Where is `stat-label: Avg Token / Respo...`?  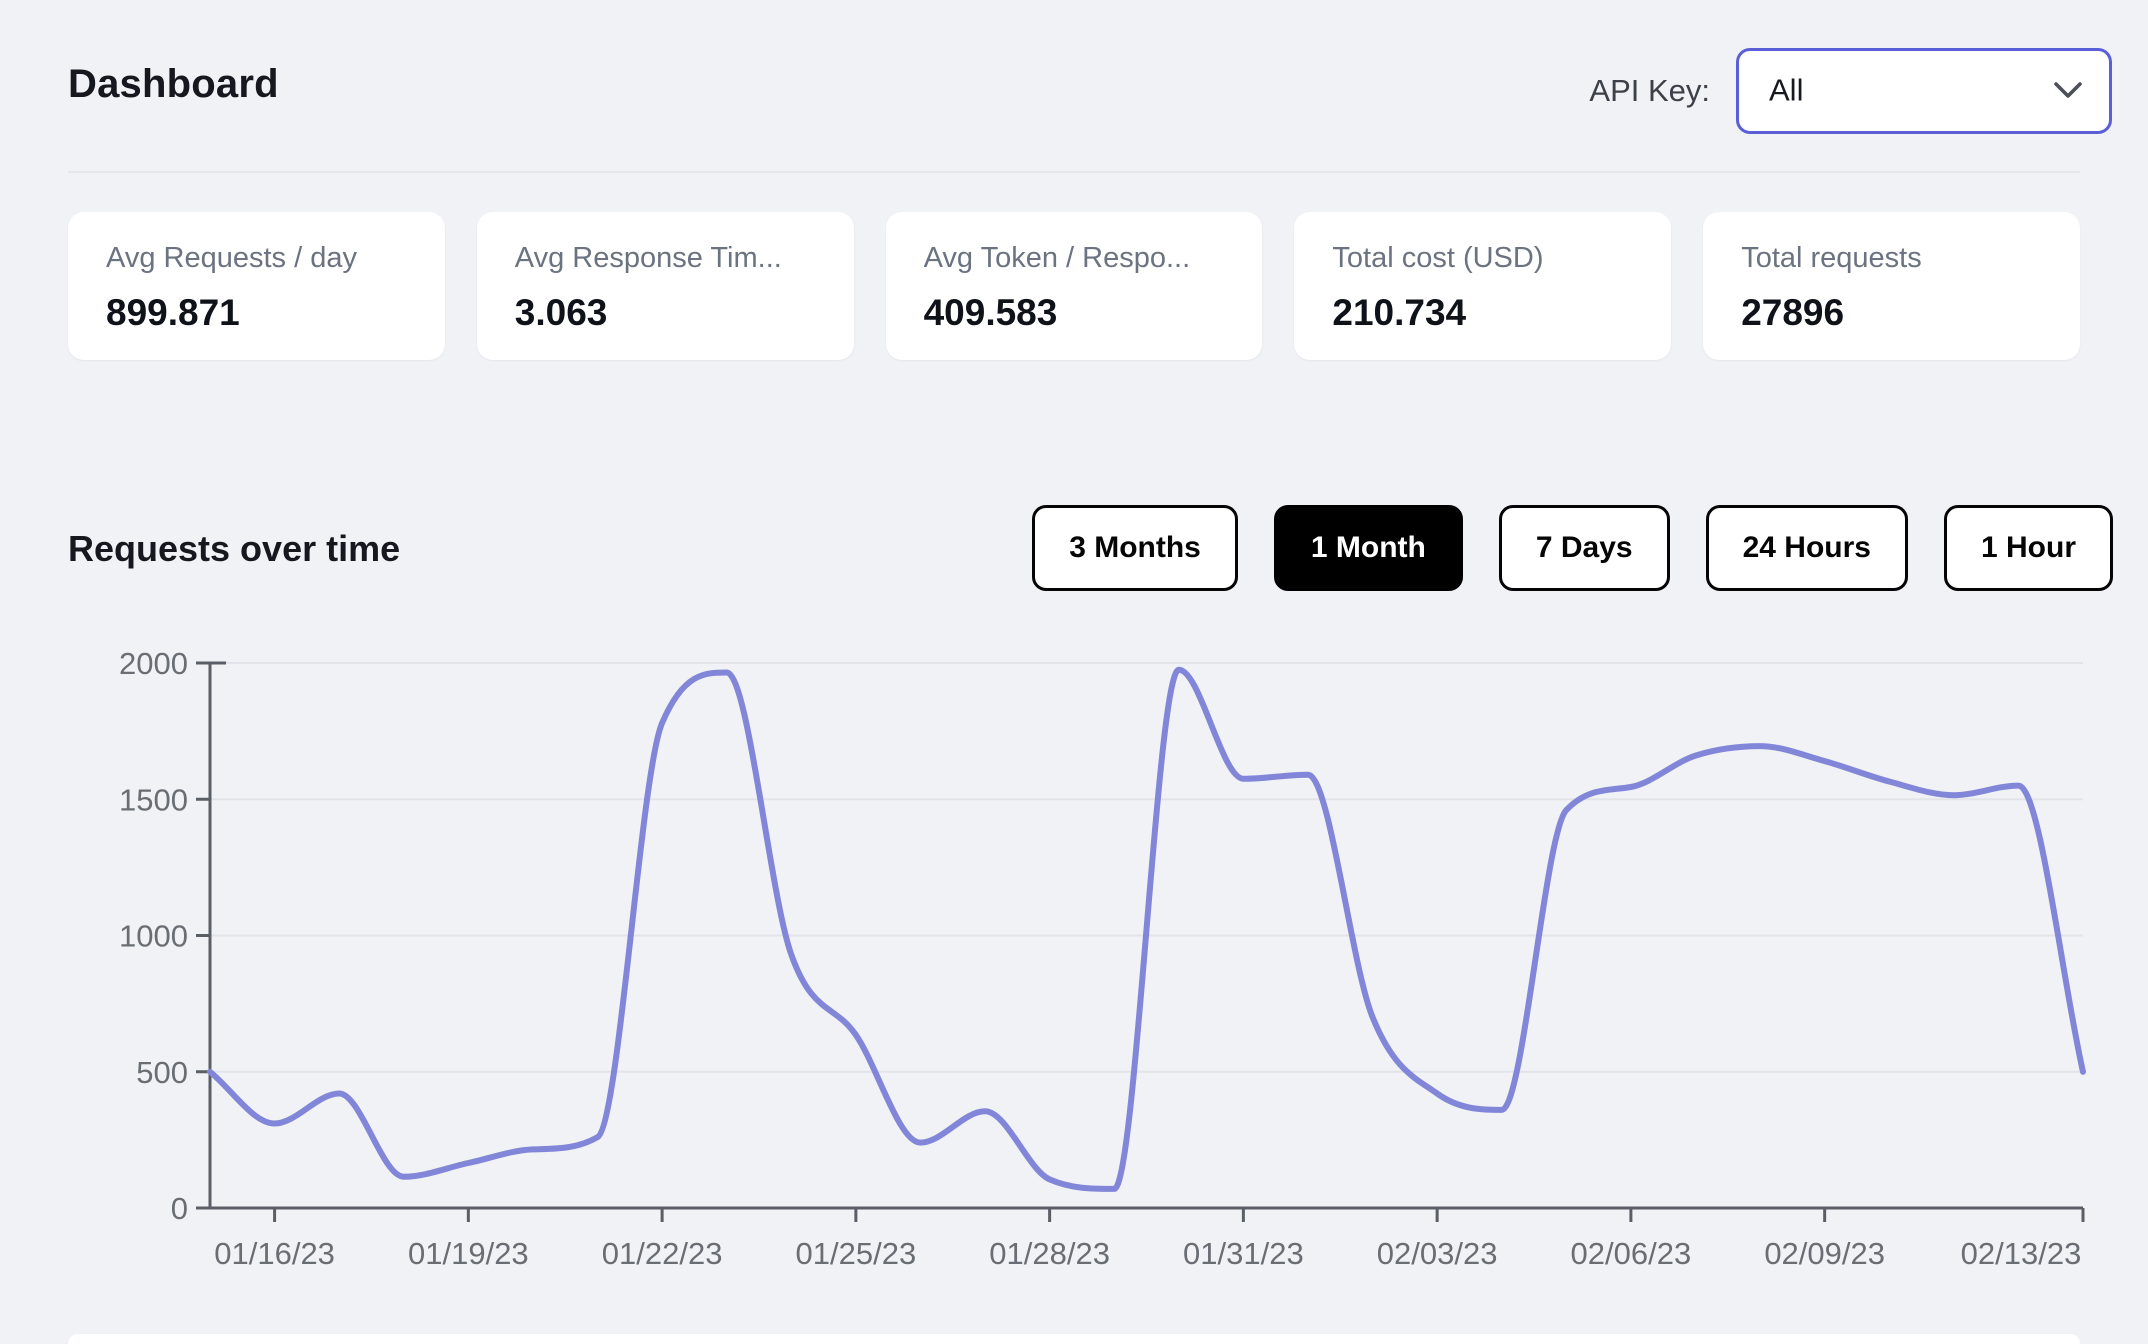
stat-label: Avg Token / Respo... is located at coordinates (1057, 258).